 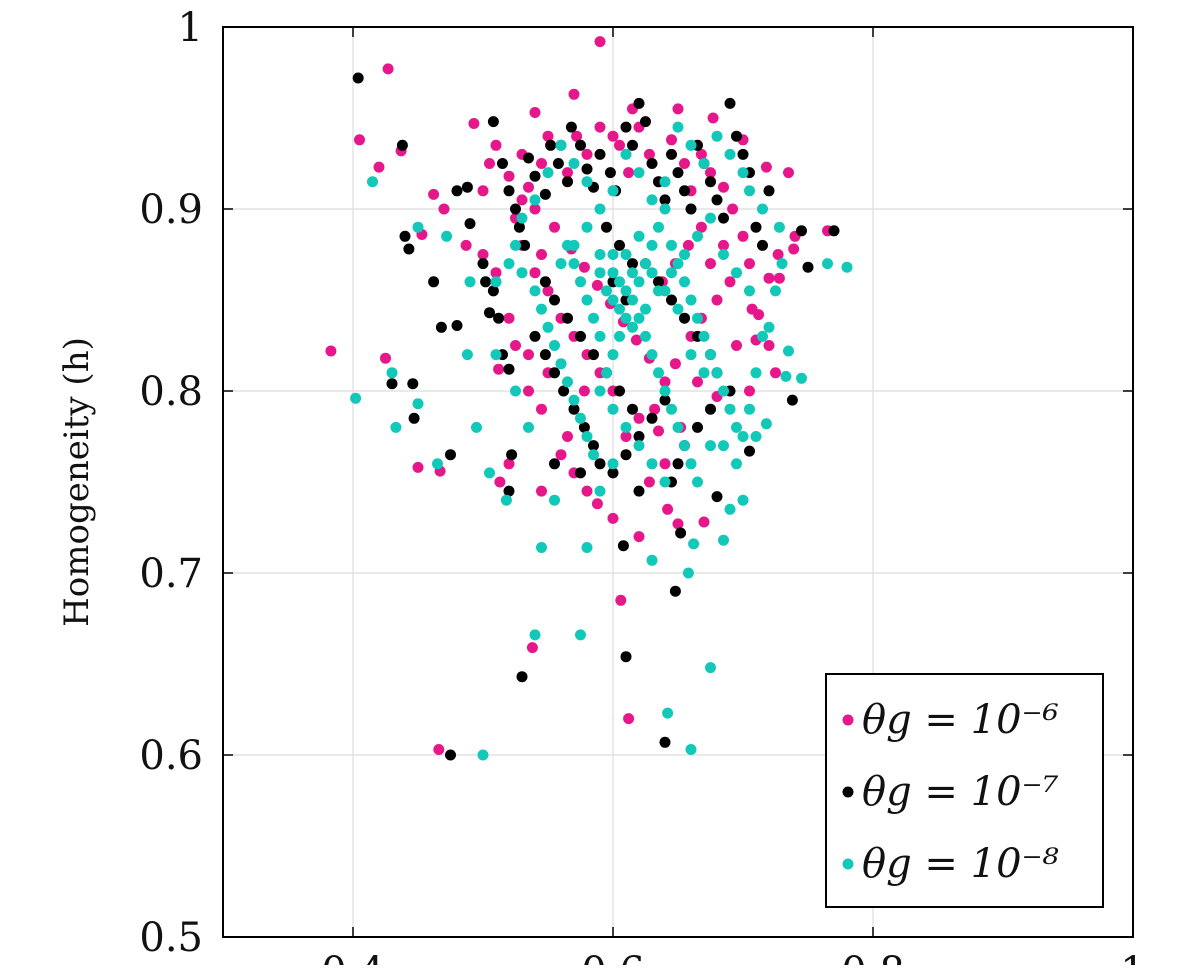 I want to click on x-tick-label: 0.8, so click(x=873, y=957).